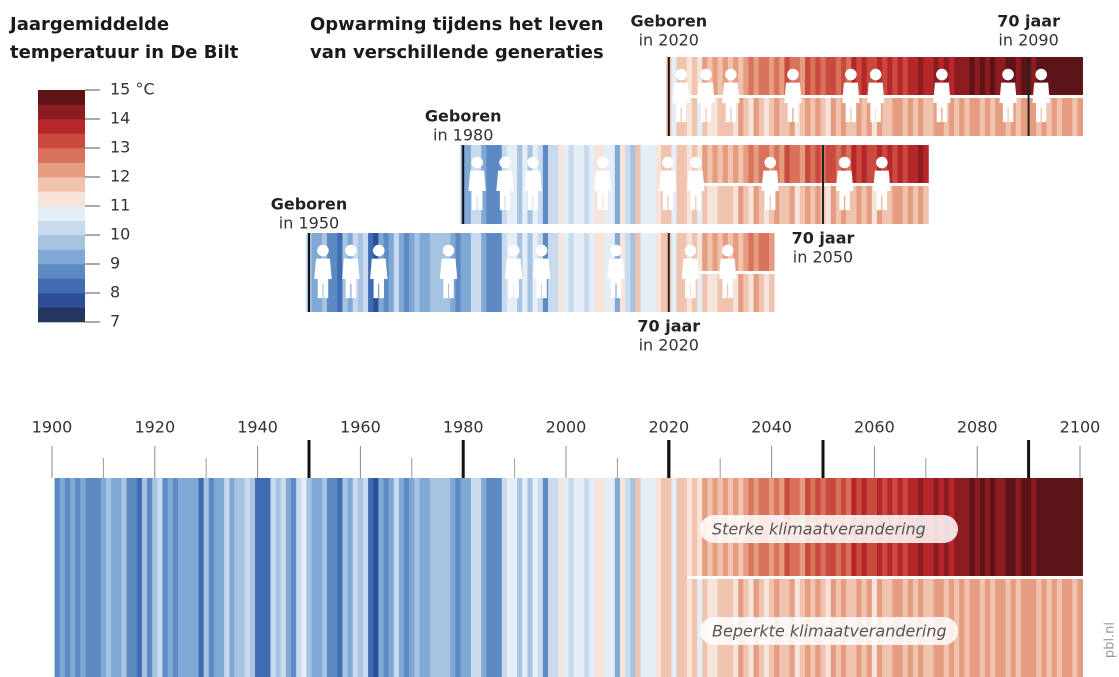 Image resolution: width=1119 pixels, height=677 pixels. Describe the element at coordinates (977, 427) in the screenshot. I see `x-tick-label: 2080` at that location.